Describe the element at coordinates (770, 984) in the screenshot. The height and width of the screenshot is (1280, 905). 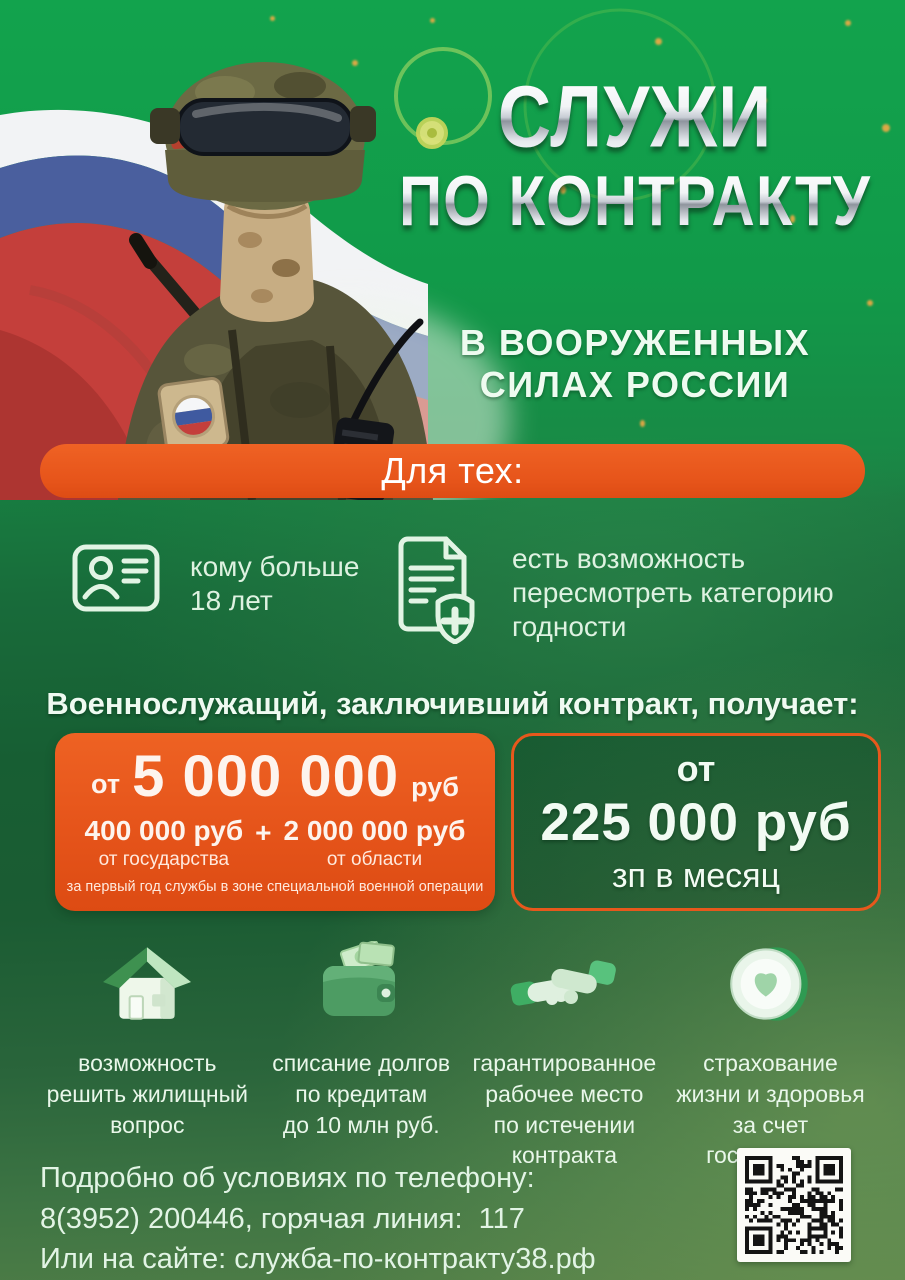
I see `coin-heart-icon` at that location.